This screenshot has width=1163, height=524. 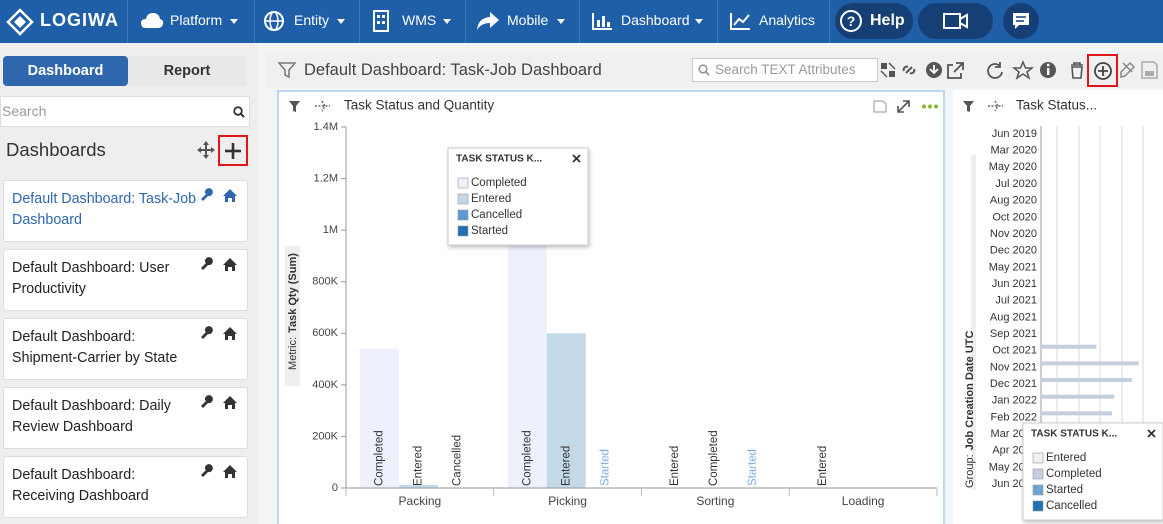 What do you see at coordinates (1013, 234) in the screenshot?
I see `y-tick-label: Nov 2020` at bounding box center [1013, 234].